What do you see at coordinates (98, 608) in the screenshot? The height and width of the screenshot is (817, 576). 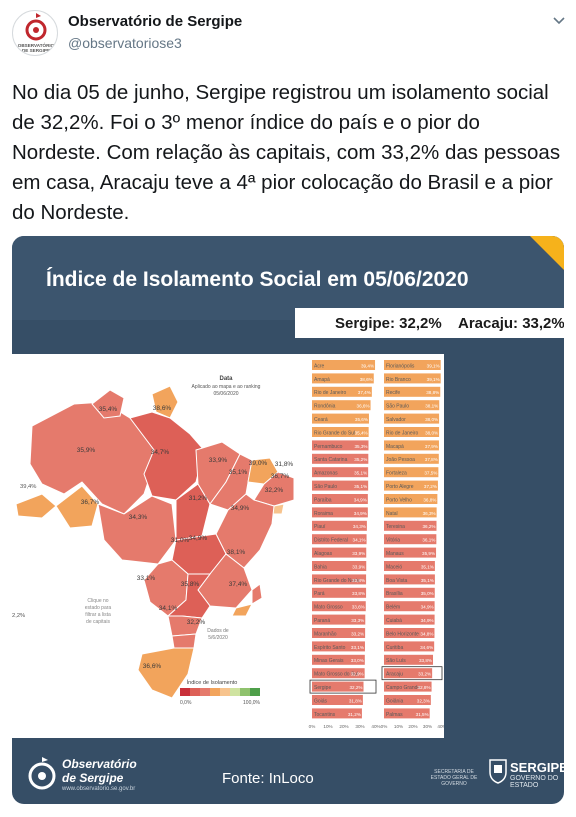 I see `click-note-line: estado para` at bounding box center [98, 608].